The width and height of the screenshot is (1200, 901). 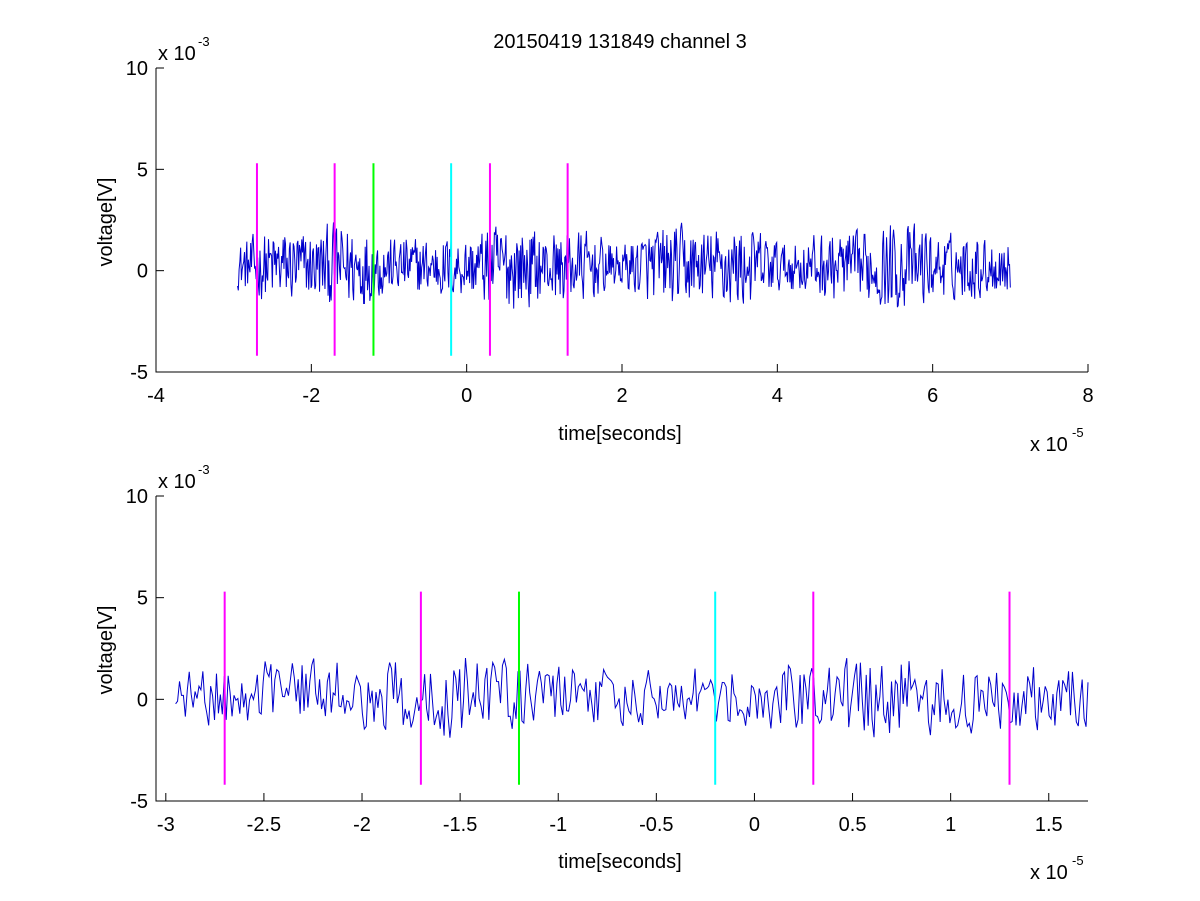 What do you see at coordinates (1049, 445) in the screenshot?
I see `top-x-multiplier-base: x 10` at bounding box center [1049, 445].